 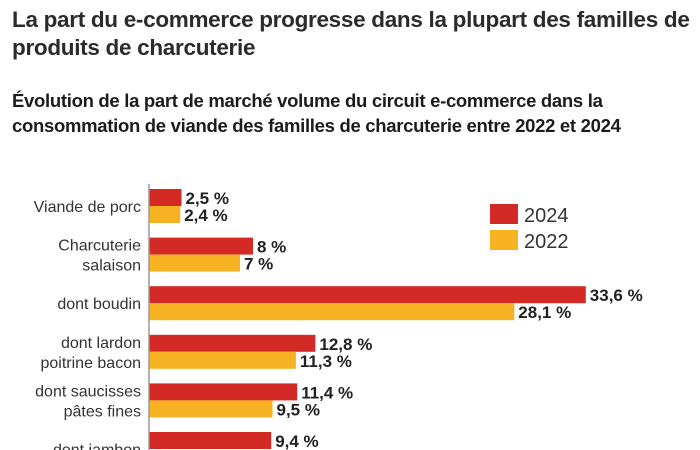 What do you see at coordinates (205, 215) in the screenshot?
I see `data-label: 2,4 %` at bounding box center [205, 215].